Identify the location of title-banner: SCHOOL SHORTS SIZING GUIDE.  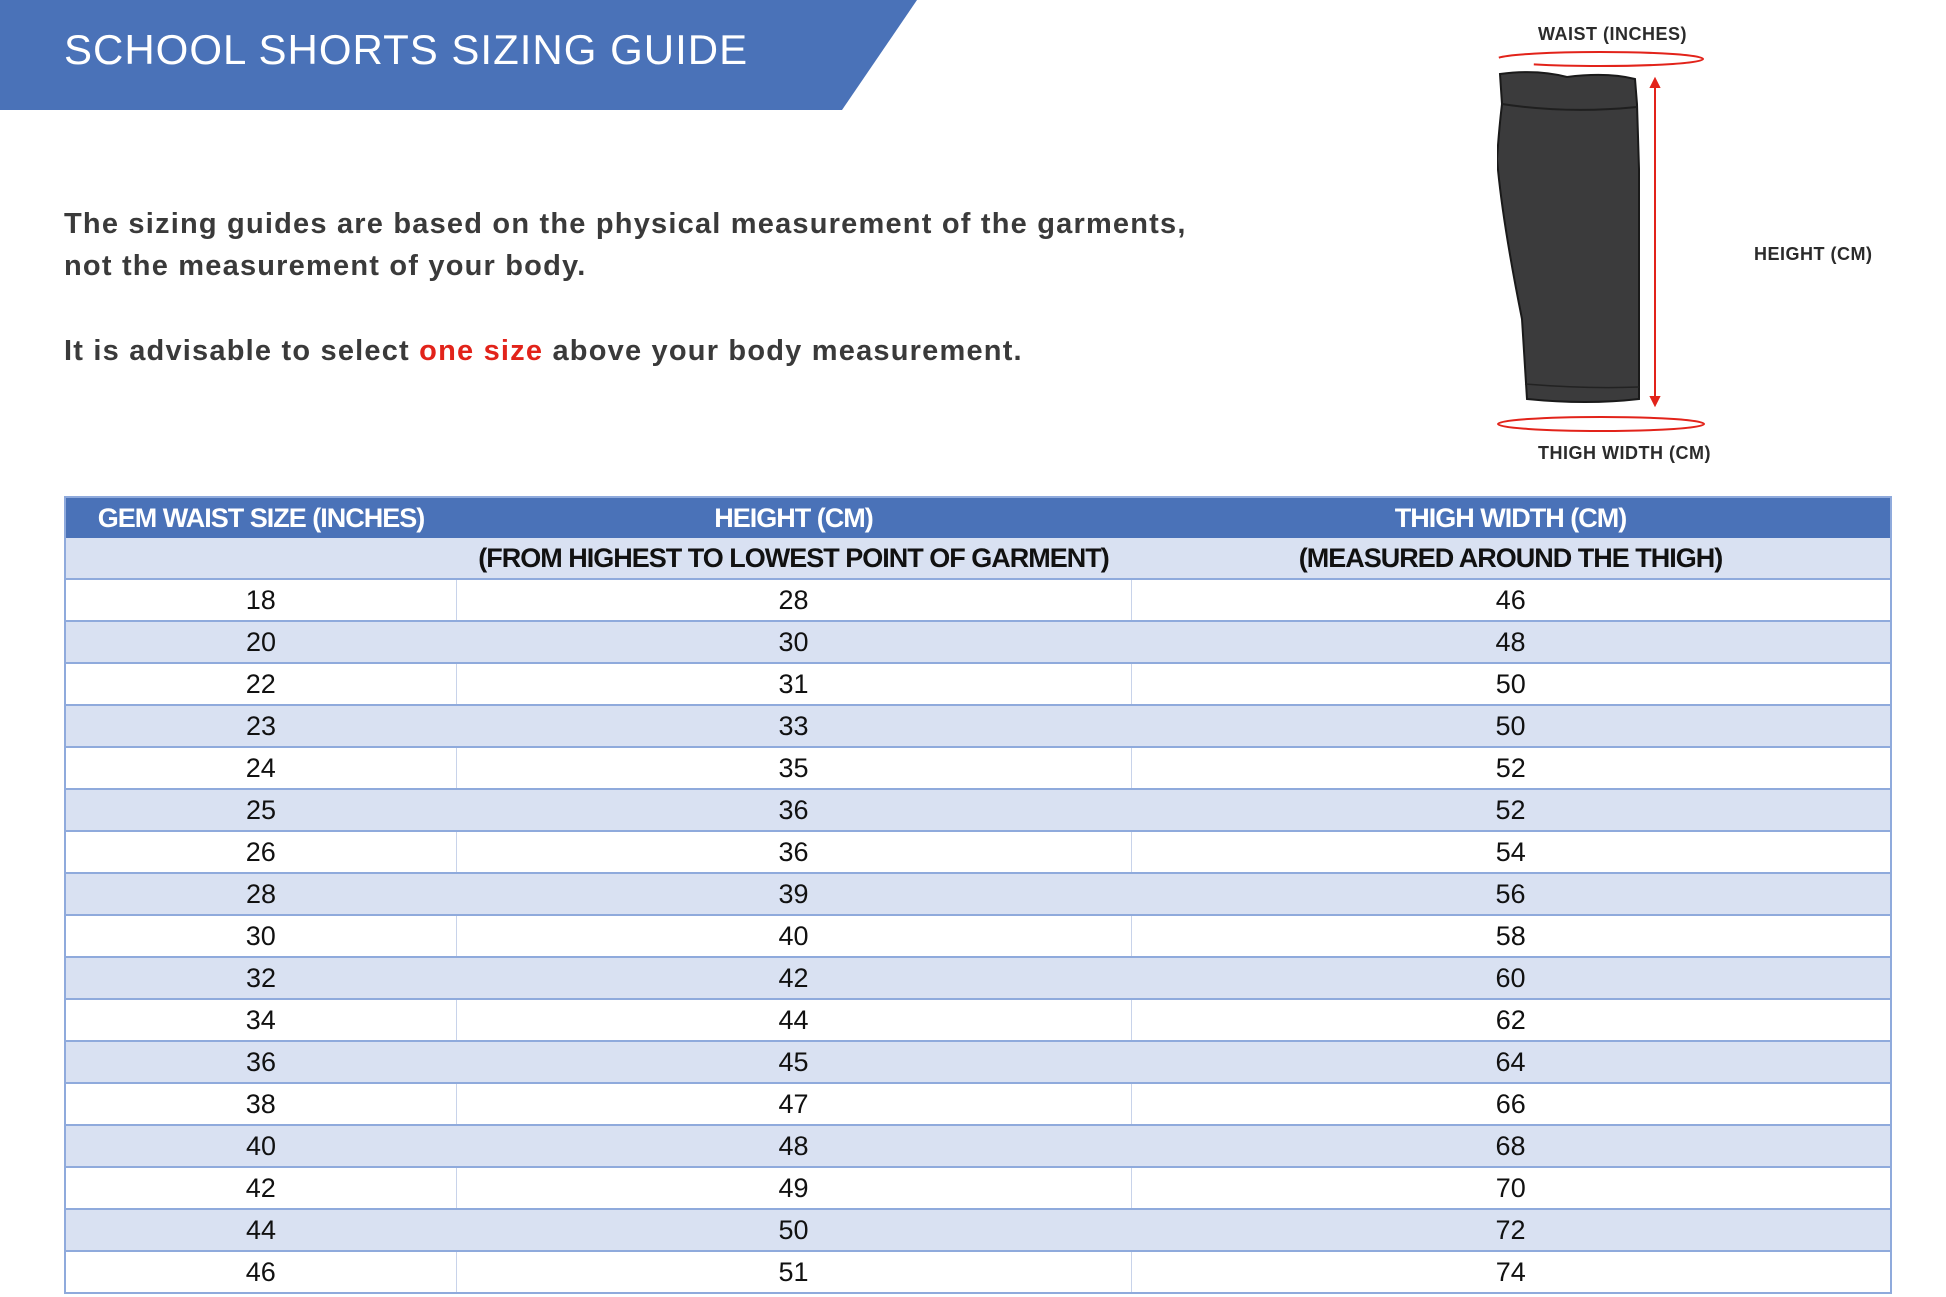
(458, 55).